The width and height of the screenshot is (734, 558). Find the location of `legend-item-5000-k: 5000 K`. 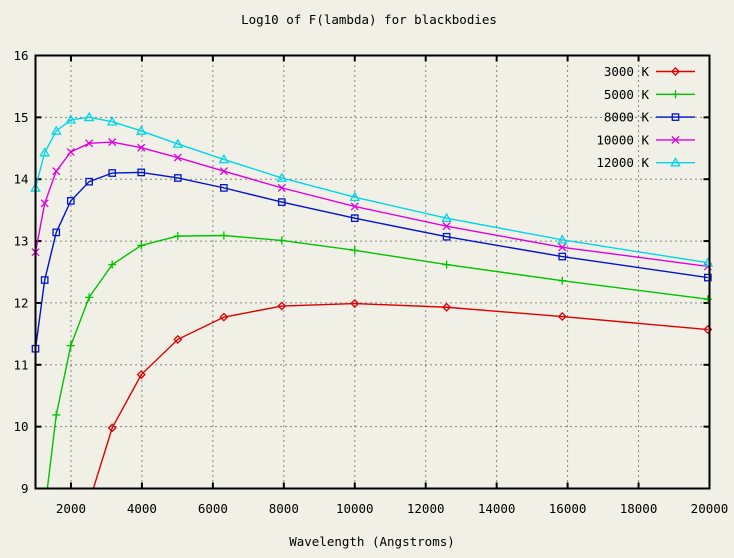

legend-item-5000-k: 5000 K is located at coordinates (649, 94).